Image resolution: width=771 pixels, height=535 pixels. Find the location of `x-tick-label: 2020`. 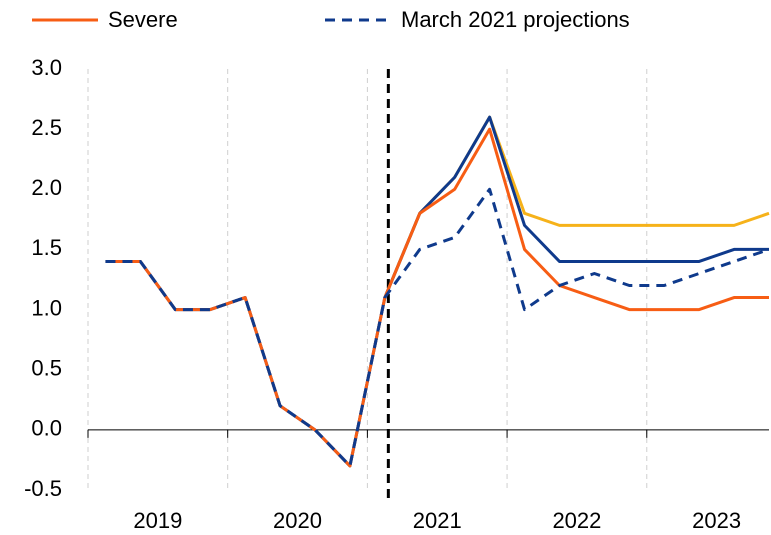

x-tick-label: 2020 is located at coordinates (297, 520).